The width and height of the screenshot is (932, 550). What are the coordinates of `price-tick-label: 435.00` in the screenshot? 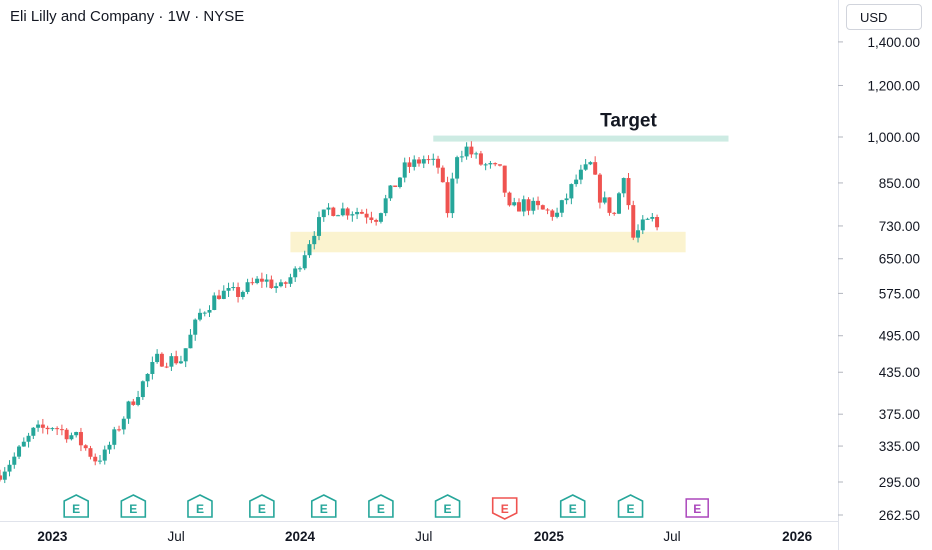 It's located at (899, 372).